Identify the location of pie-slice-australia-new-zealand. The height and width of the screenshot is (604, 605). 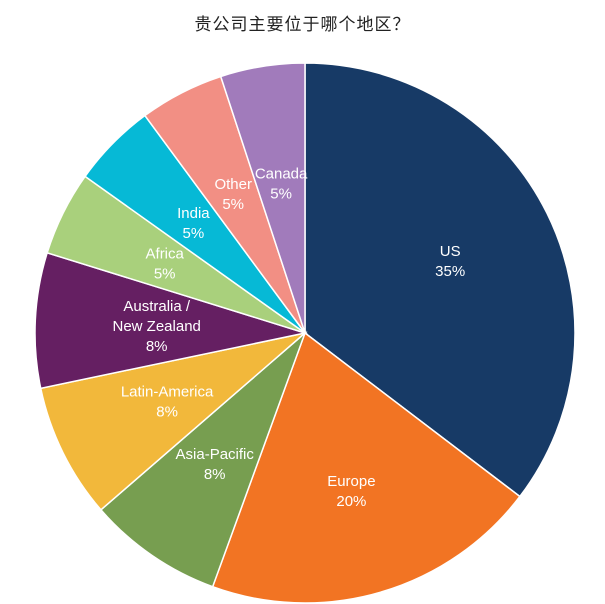
(171, 320).